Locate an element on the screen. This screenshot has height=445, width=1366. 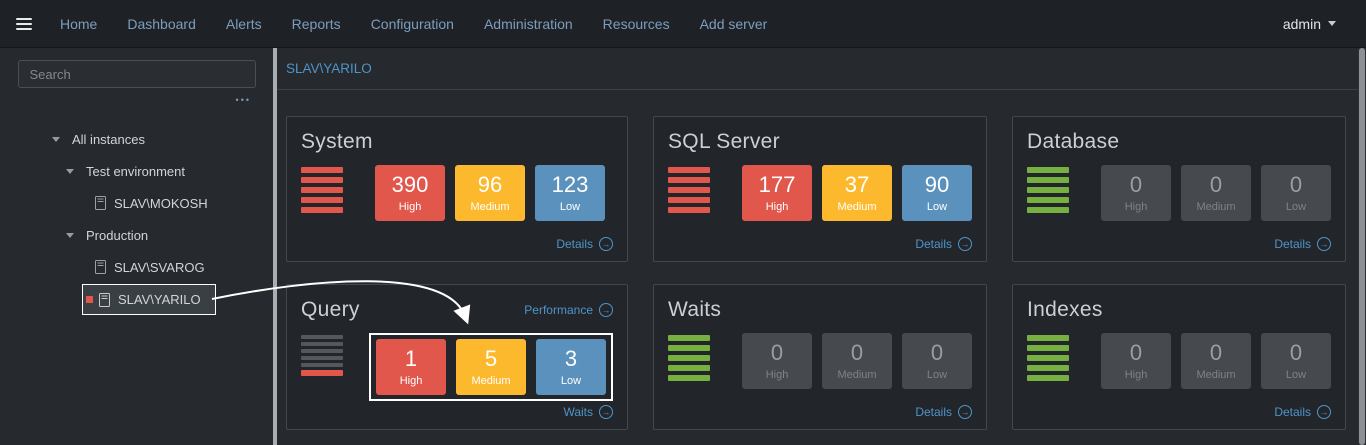
tree-item-test-environment: Test environment is located at coordinates (125, 171).